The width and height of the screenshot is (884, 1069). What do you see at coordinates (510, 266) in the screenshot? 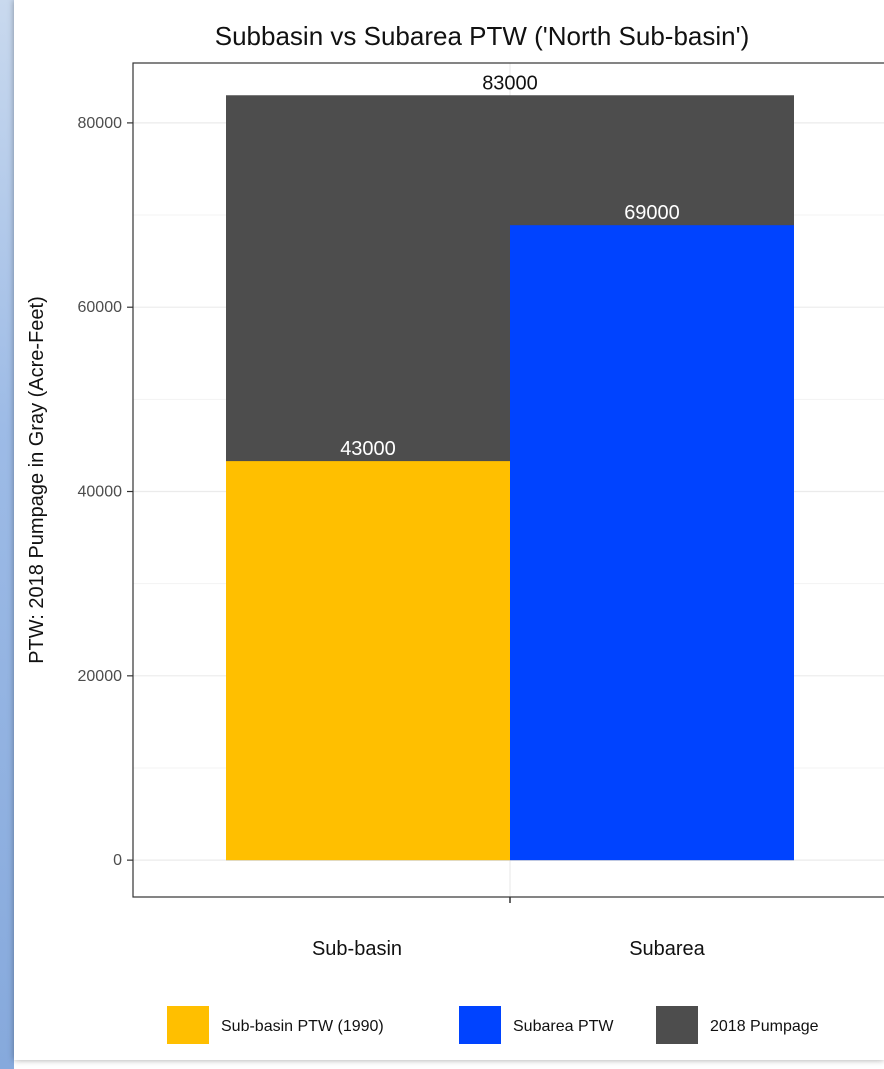
I see `data-labels: 83000 43000 69000` at bounding box center [510, 266].